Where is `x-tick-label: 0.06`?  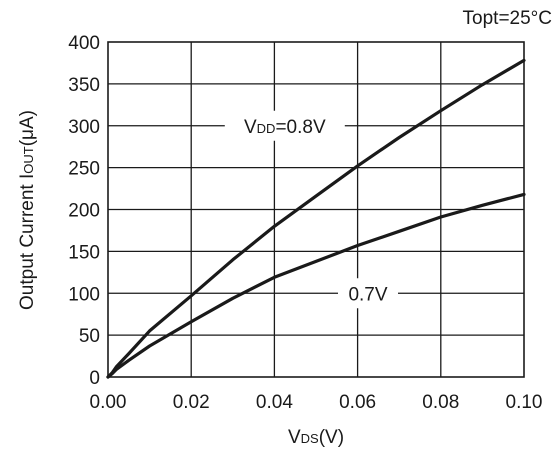 x-tick-label: 0.06 is located at coordinates (357, 402).